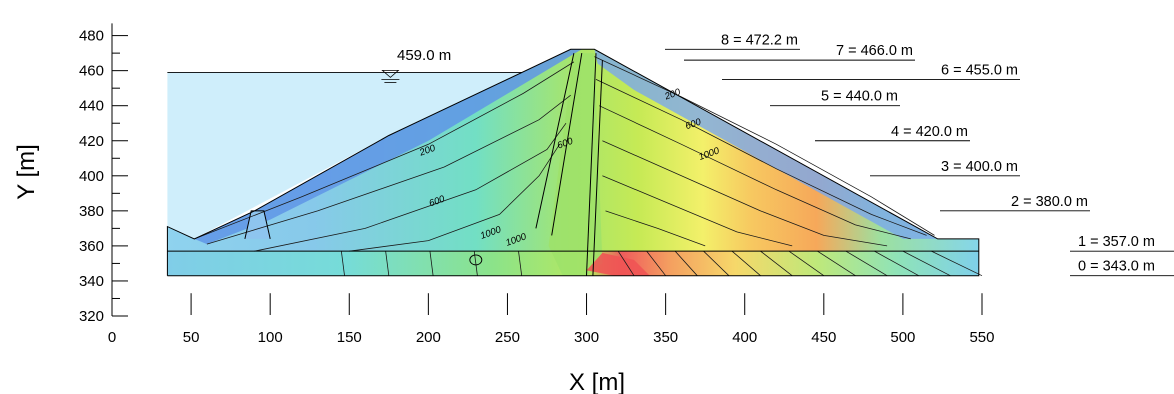  Describe the element at coordinates (1049, 202) in the screenshot. I see `level-label: 2 = 380.0 m` at that location.